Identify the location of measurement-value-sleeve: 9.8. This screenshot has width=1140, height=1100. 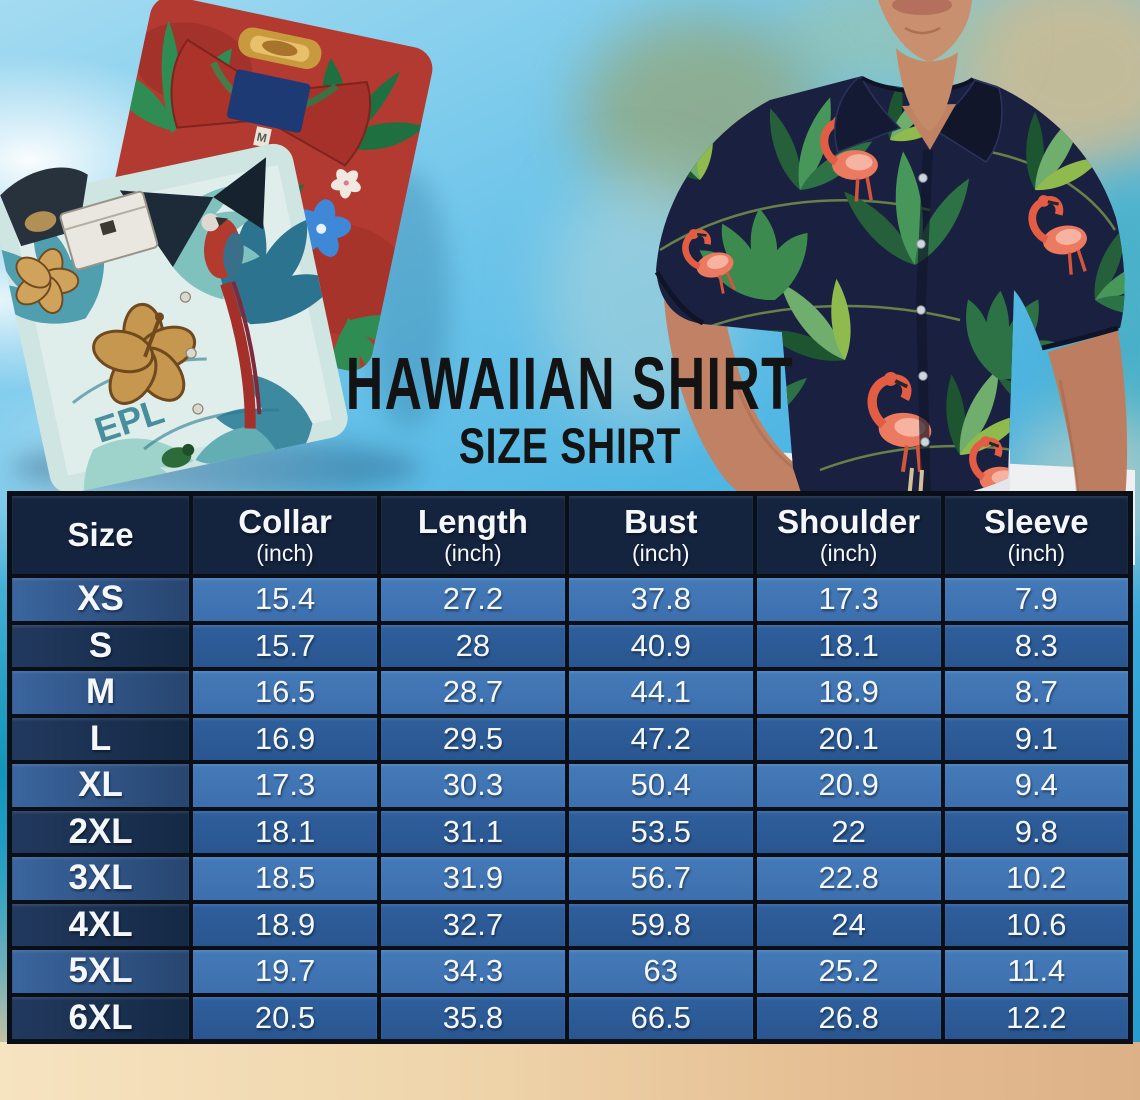
(1036, 831).